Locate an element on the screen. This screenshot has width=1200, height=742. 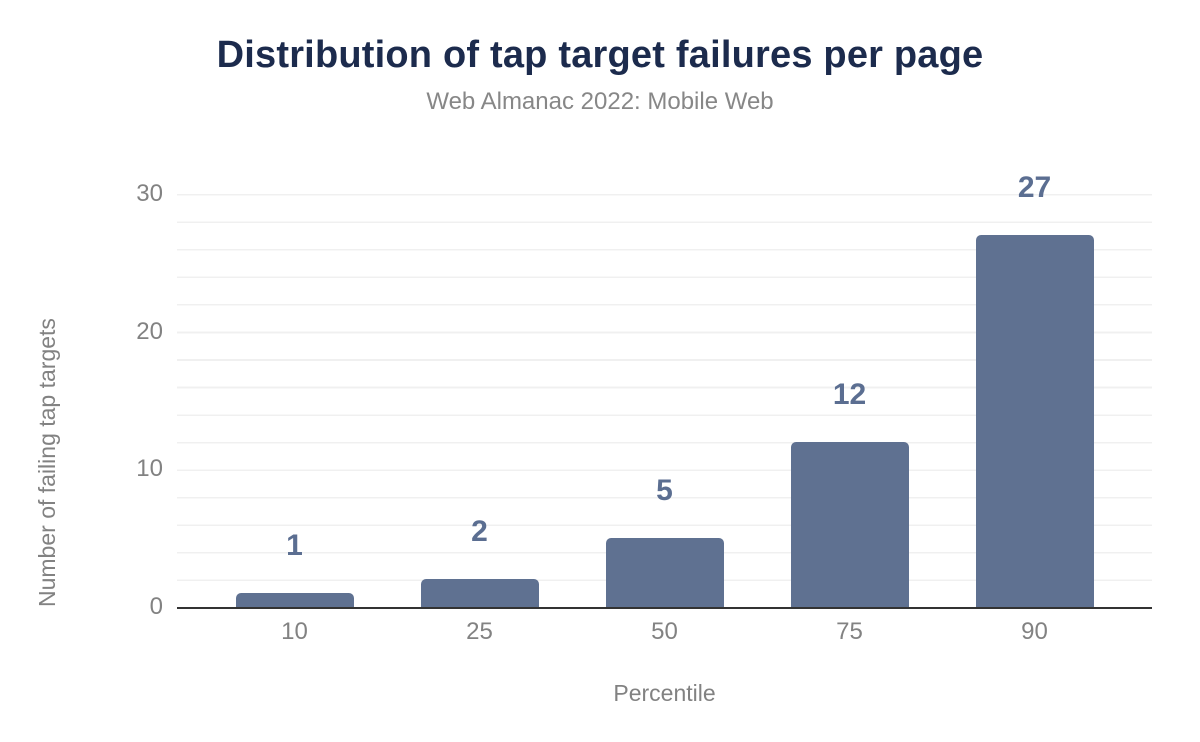
y-tick-label: 20 is located at coordinates (149, 331).